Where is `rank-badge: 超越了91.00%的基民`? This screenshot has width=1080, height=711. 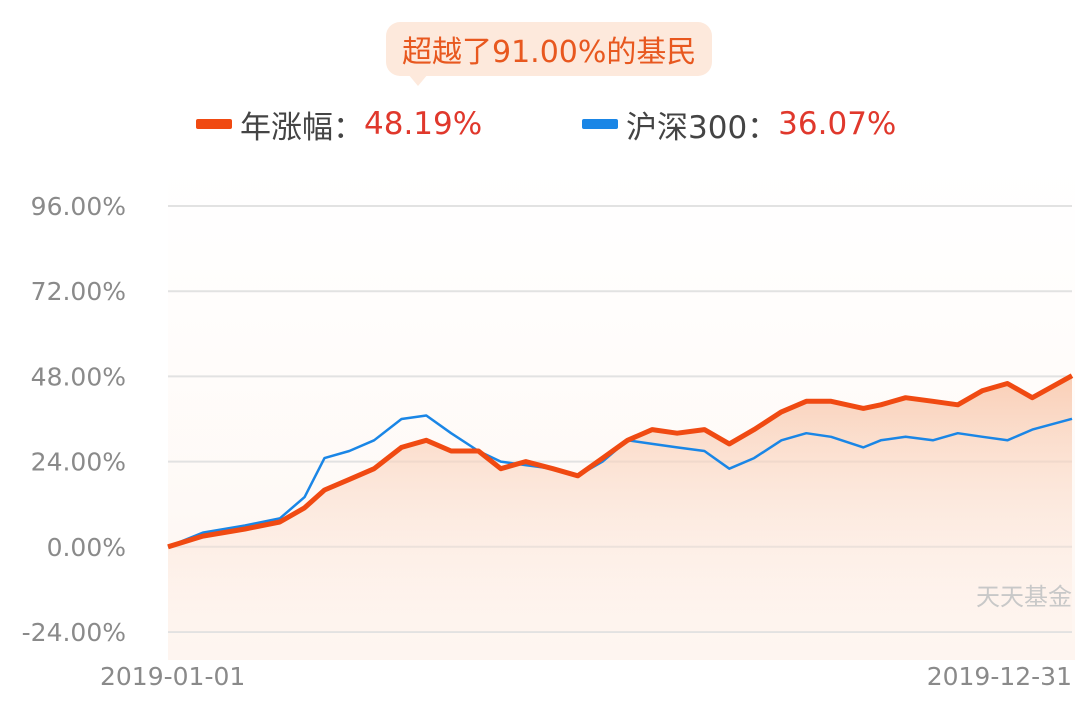
rank-badge: 超越了91.00%的基民 is located at coordinates (549, 54).